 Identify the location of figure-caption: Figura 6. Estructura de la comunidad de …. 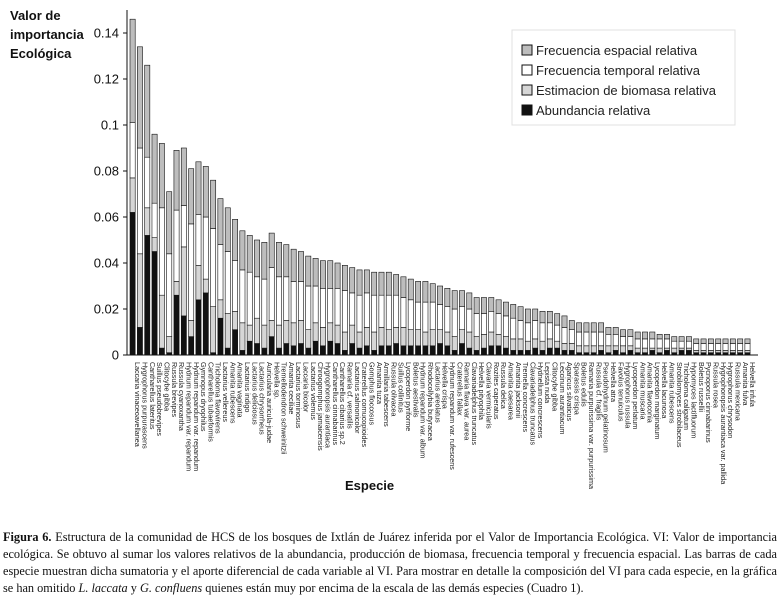
(390, 563).